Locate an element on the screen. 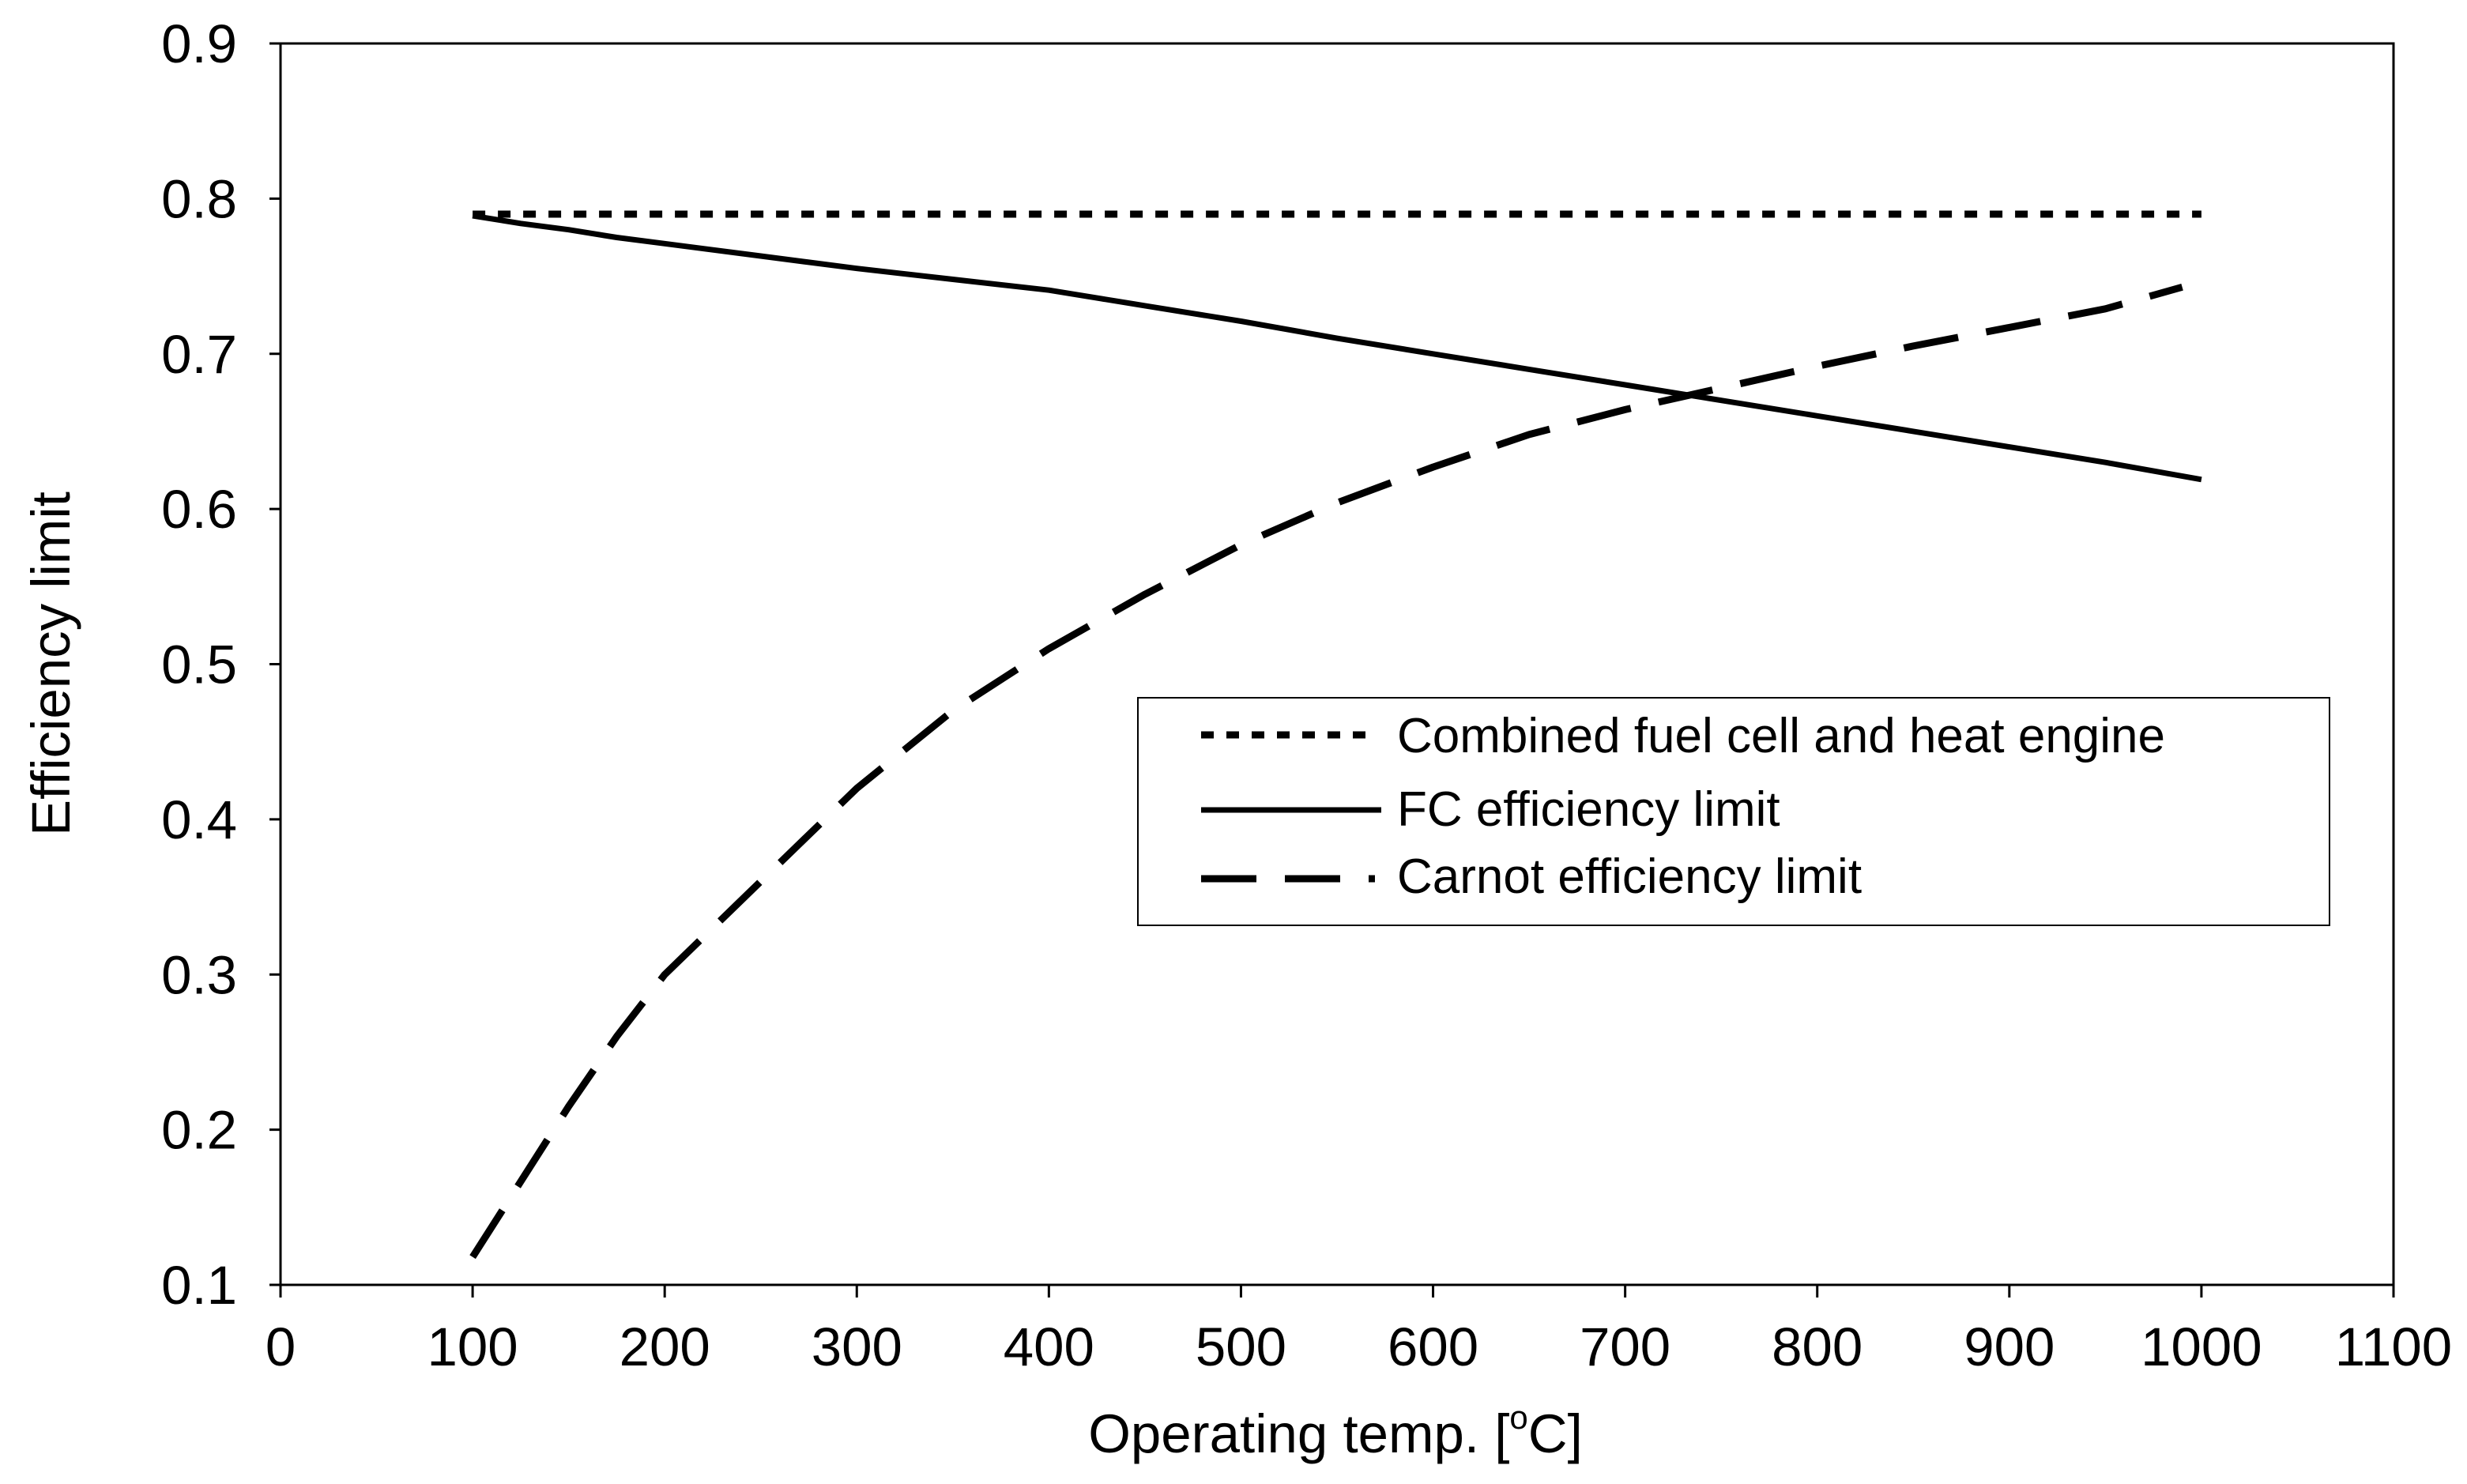 The width and height of the screenshot is (2467, 1484). x-tick-label: 1000 is located at coordinates (2201, 1346).